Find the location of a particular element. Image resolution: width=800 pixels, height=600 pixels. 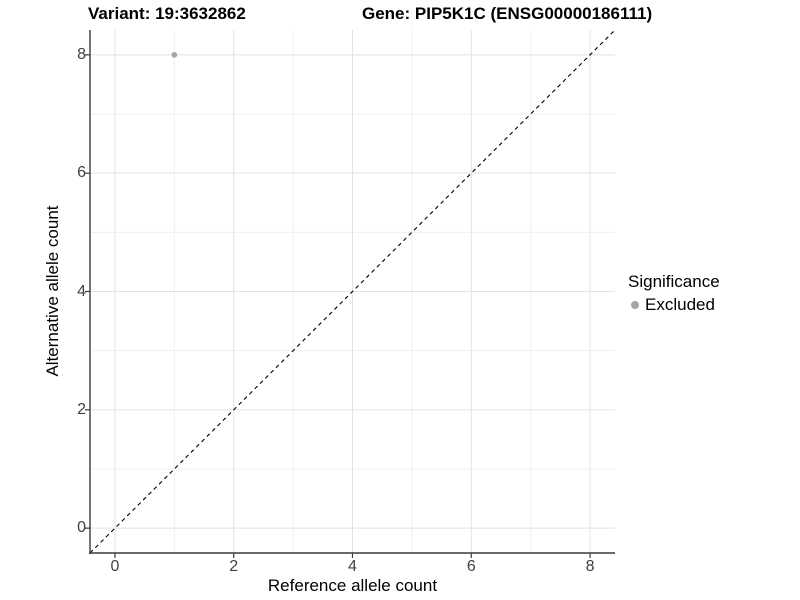

legend-items: Excluded is located at coordinates (674, 305).